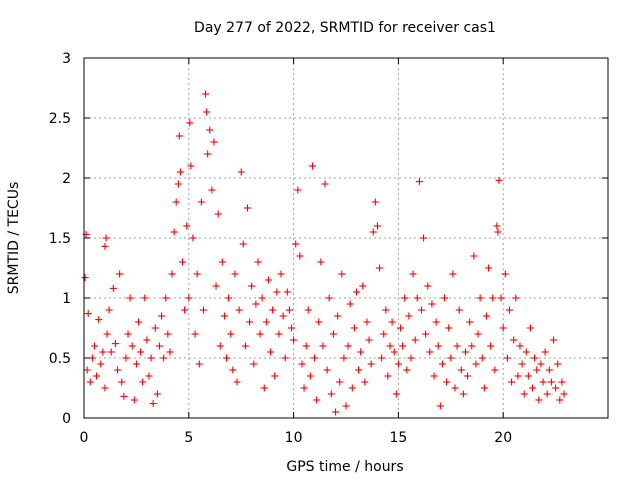  Describe the element at coordinates (188, 438) in the screenshot. I see `x-tick-label: 5` at that location.